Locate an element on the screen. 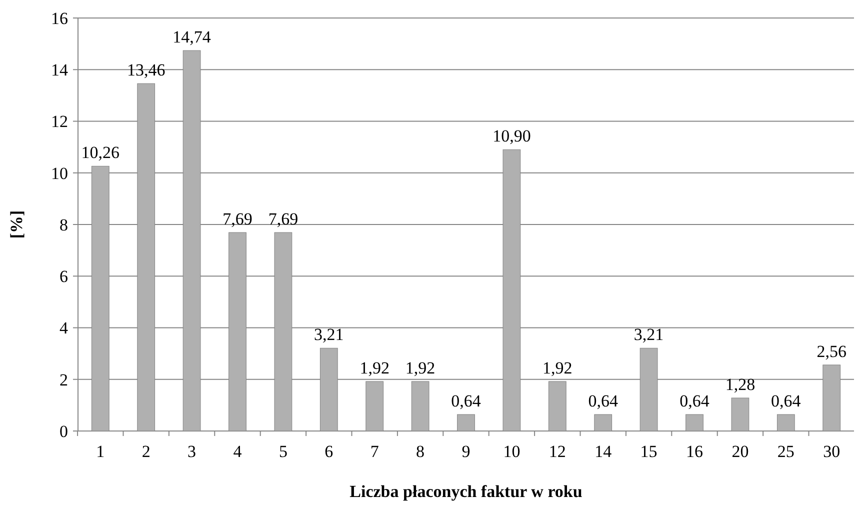  x-tick-label: 3 is located at coordinates (192, 451).